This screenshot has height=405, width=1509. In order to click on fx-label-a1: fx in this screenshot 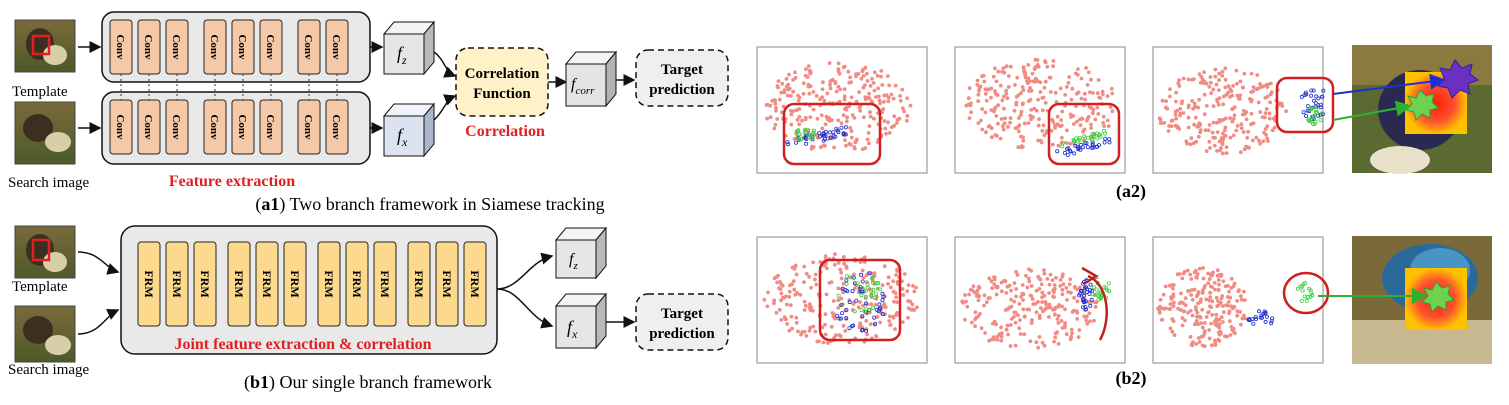, I will do `click(402, 137)`.